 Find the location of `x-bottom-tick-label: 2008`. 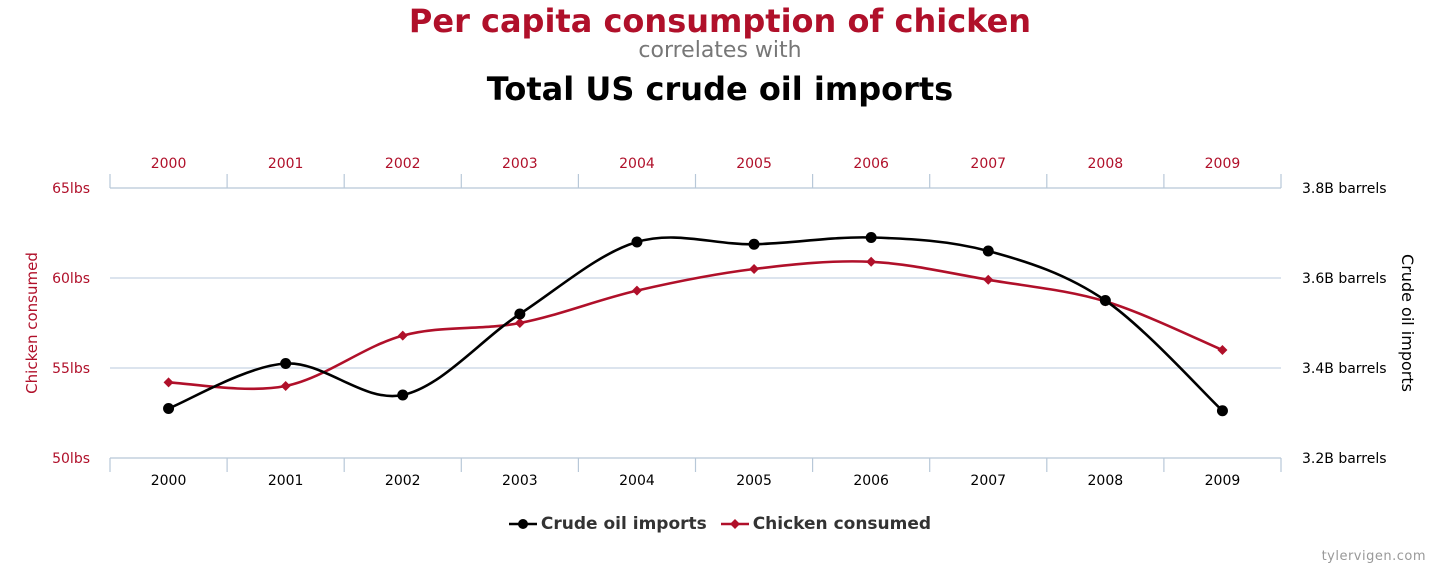

x-bottom-tick-label: 2008 is located at coordinates (1106, 481).